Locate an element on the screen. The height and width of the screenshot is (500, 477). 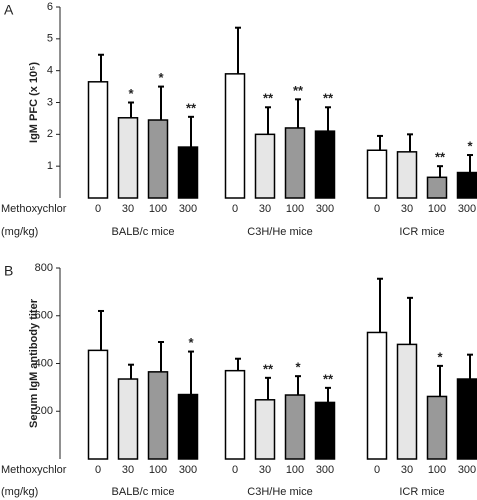
y-tick-label: 200 is located at coordinates (44, 411).